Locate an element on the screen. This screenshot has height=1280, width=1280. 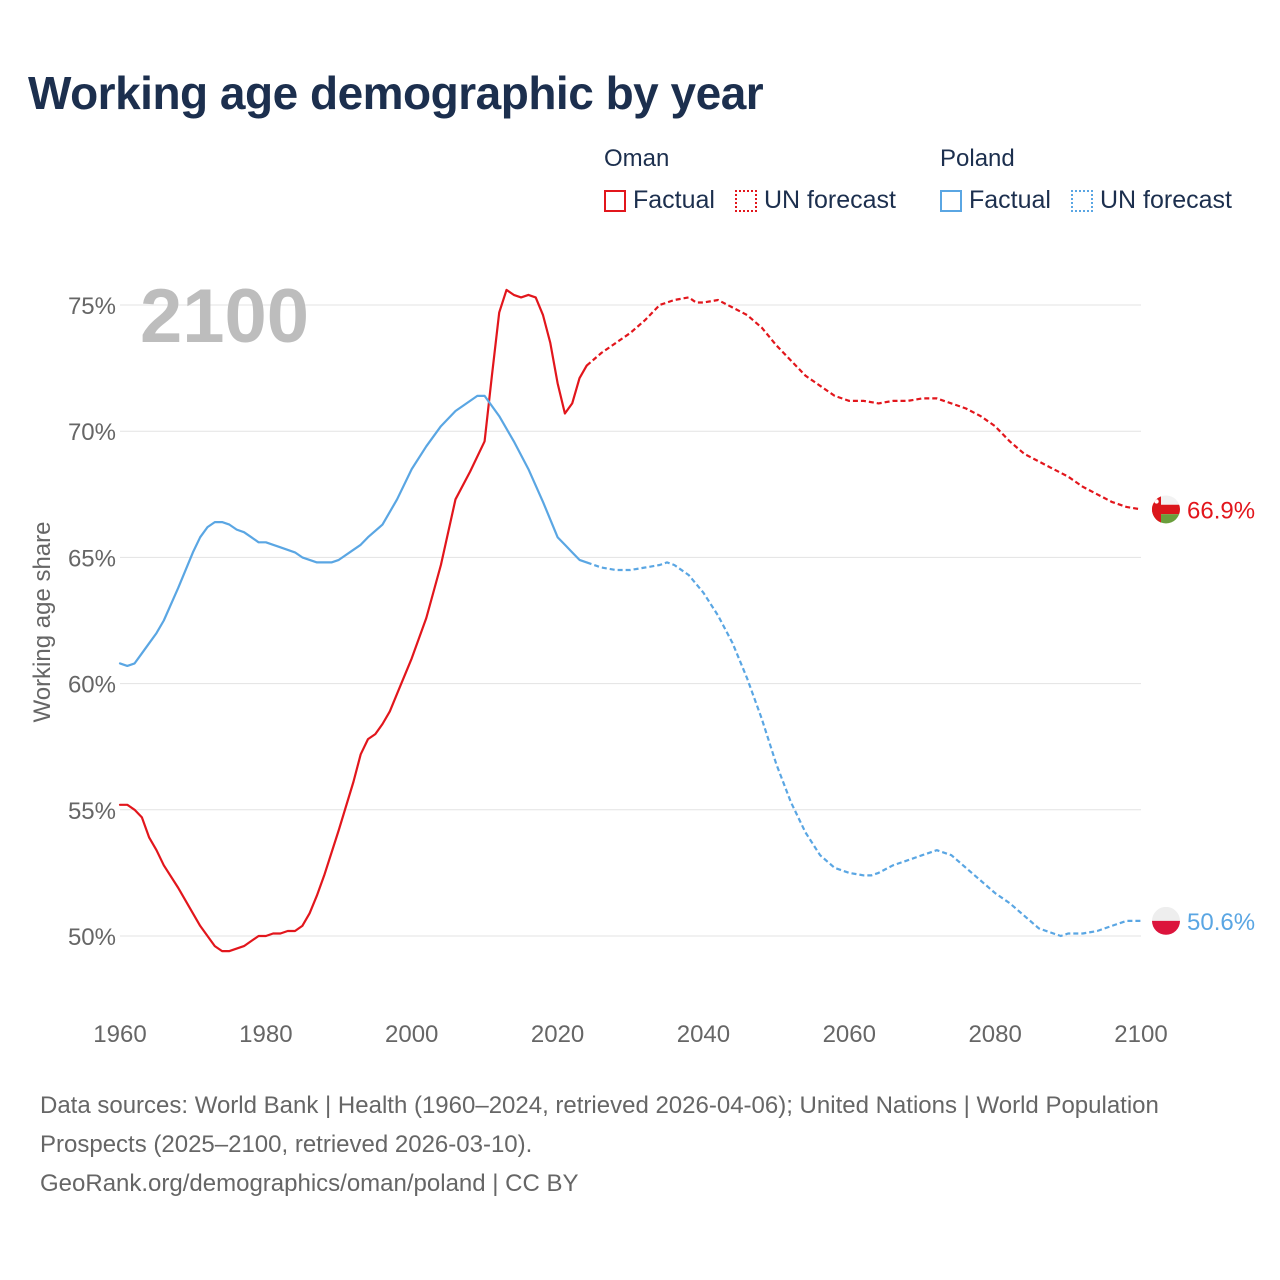
legend-poland-factual: Factual is located at coordinates (995, 200).